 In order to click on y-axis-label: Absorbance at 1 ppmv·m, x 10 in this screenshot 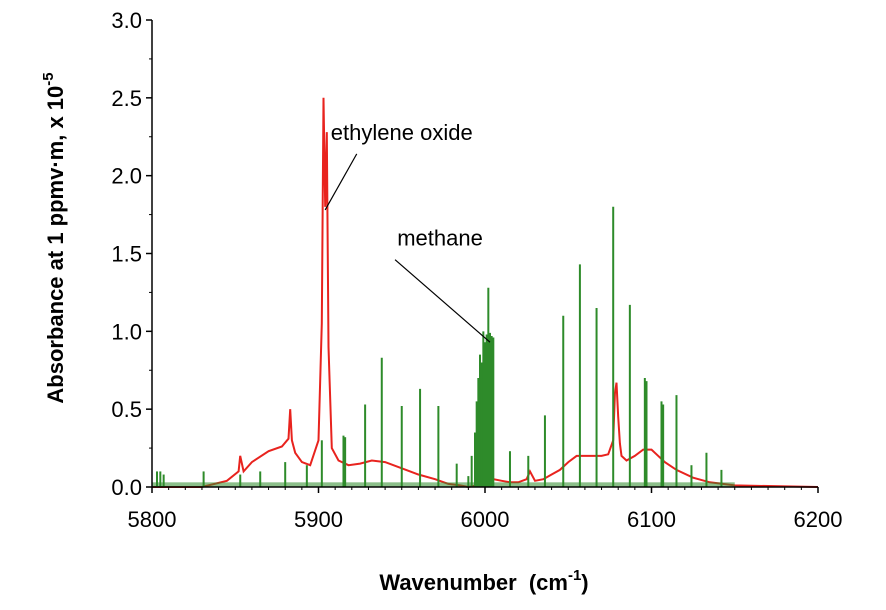, I will do `click(55, 245)`.